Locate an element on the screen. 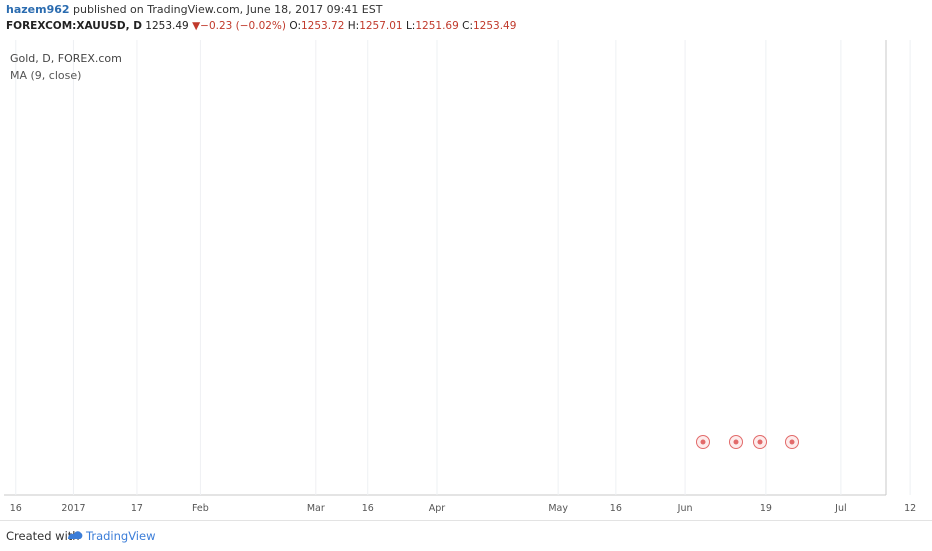  last-price: 1253.49 is located at coordinates (167, 26).